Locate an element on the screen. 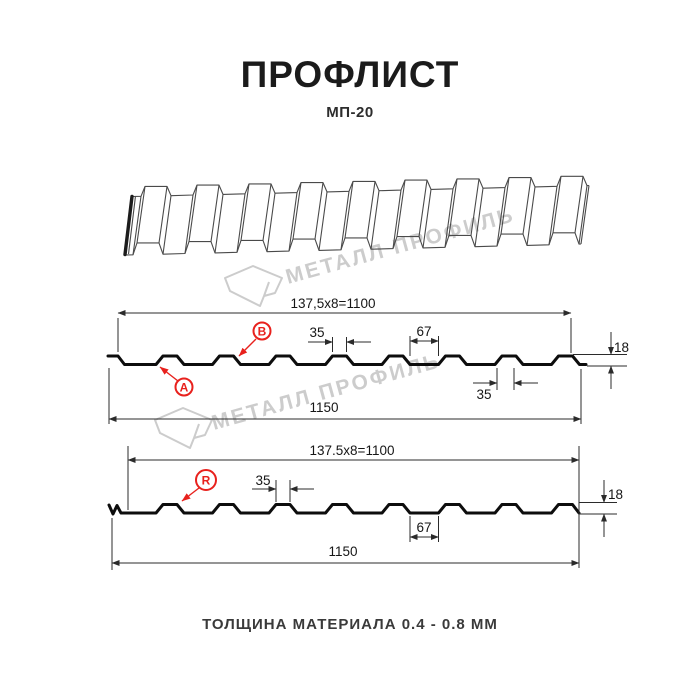  sheet-cut-edge-inner is located at coordinates (132, 225).